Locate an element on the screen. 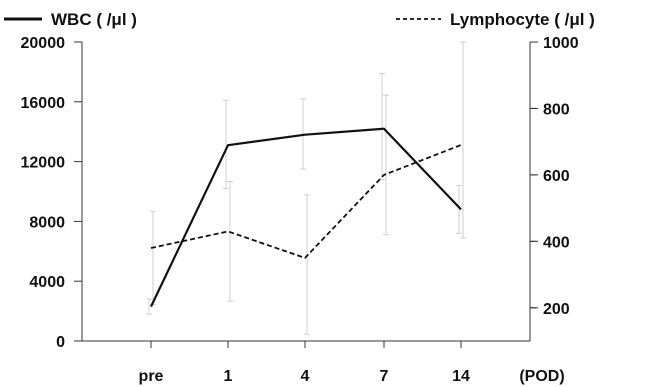 This screenshot has width=651, height=387. left-tick-label: 8000 is located at coordinates (47, 222).